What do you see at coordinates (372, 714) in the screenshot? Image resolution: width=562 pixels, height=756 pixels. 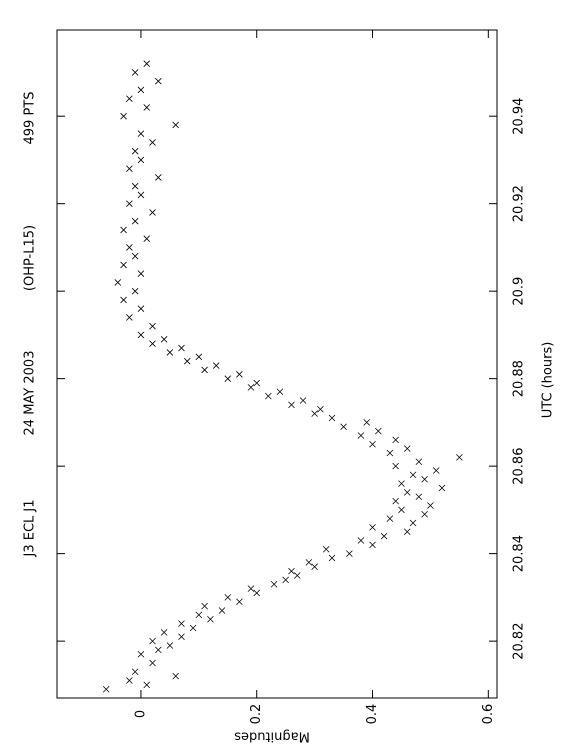 I see `y-tick-label: 0.4` at bounding box center [372, 714].